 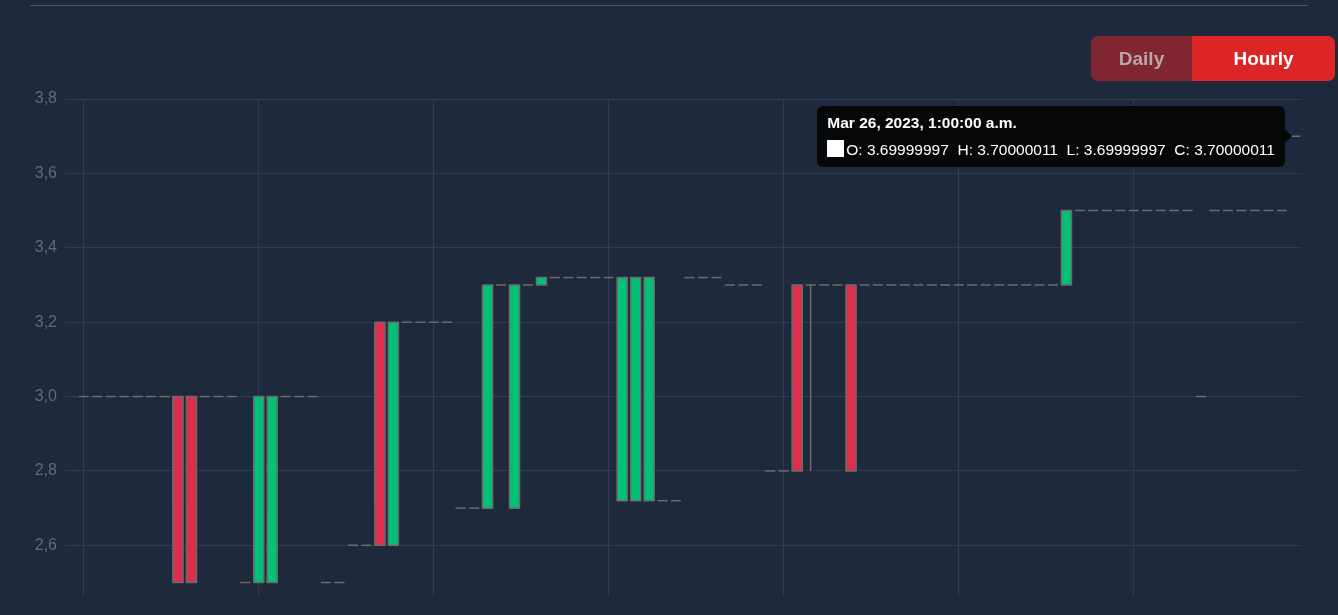 What do you see at coordinates (46, 98) in the screenshot?
I see `y-tick-label: 3,8` at bounding box center [46, 98].